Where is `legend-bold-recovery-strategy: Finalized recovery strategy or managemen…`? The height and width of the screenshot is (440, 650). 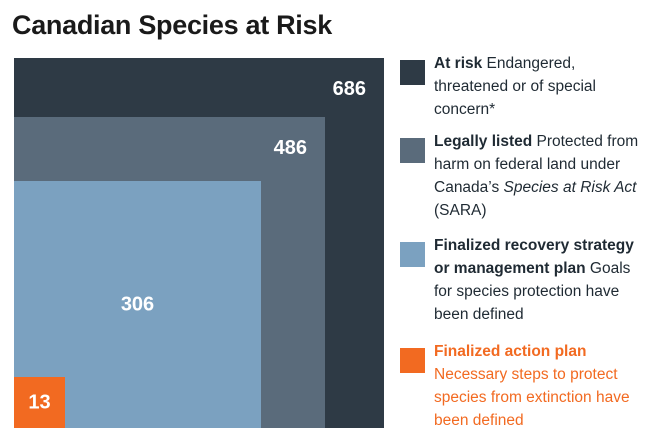
legend-bold-recovery-strategy: Finalized recovery strategy or managemen… is located at coordinates (534, 257).